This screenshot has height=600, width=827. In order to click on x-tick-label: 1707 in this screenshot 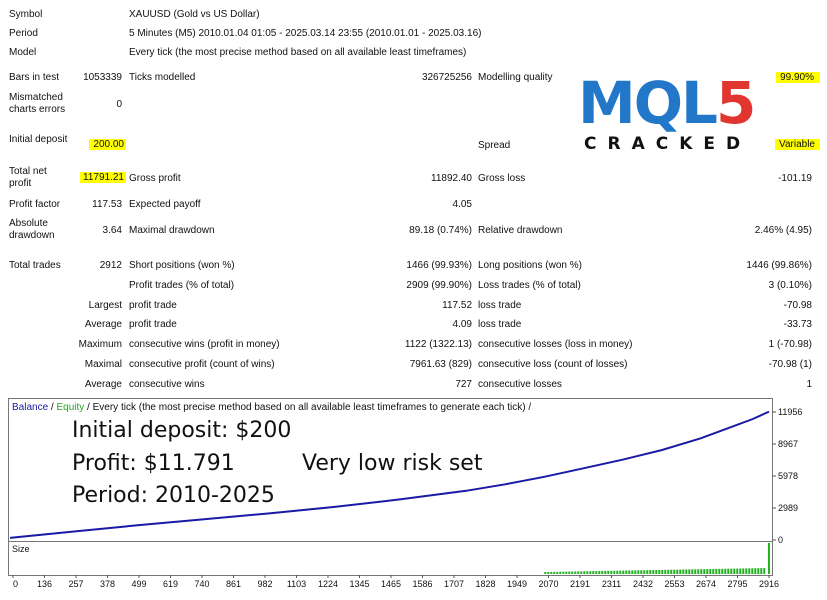, I will do `click(454, 584)`.